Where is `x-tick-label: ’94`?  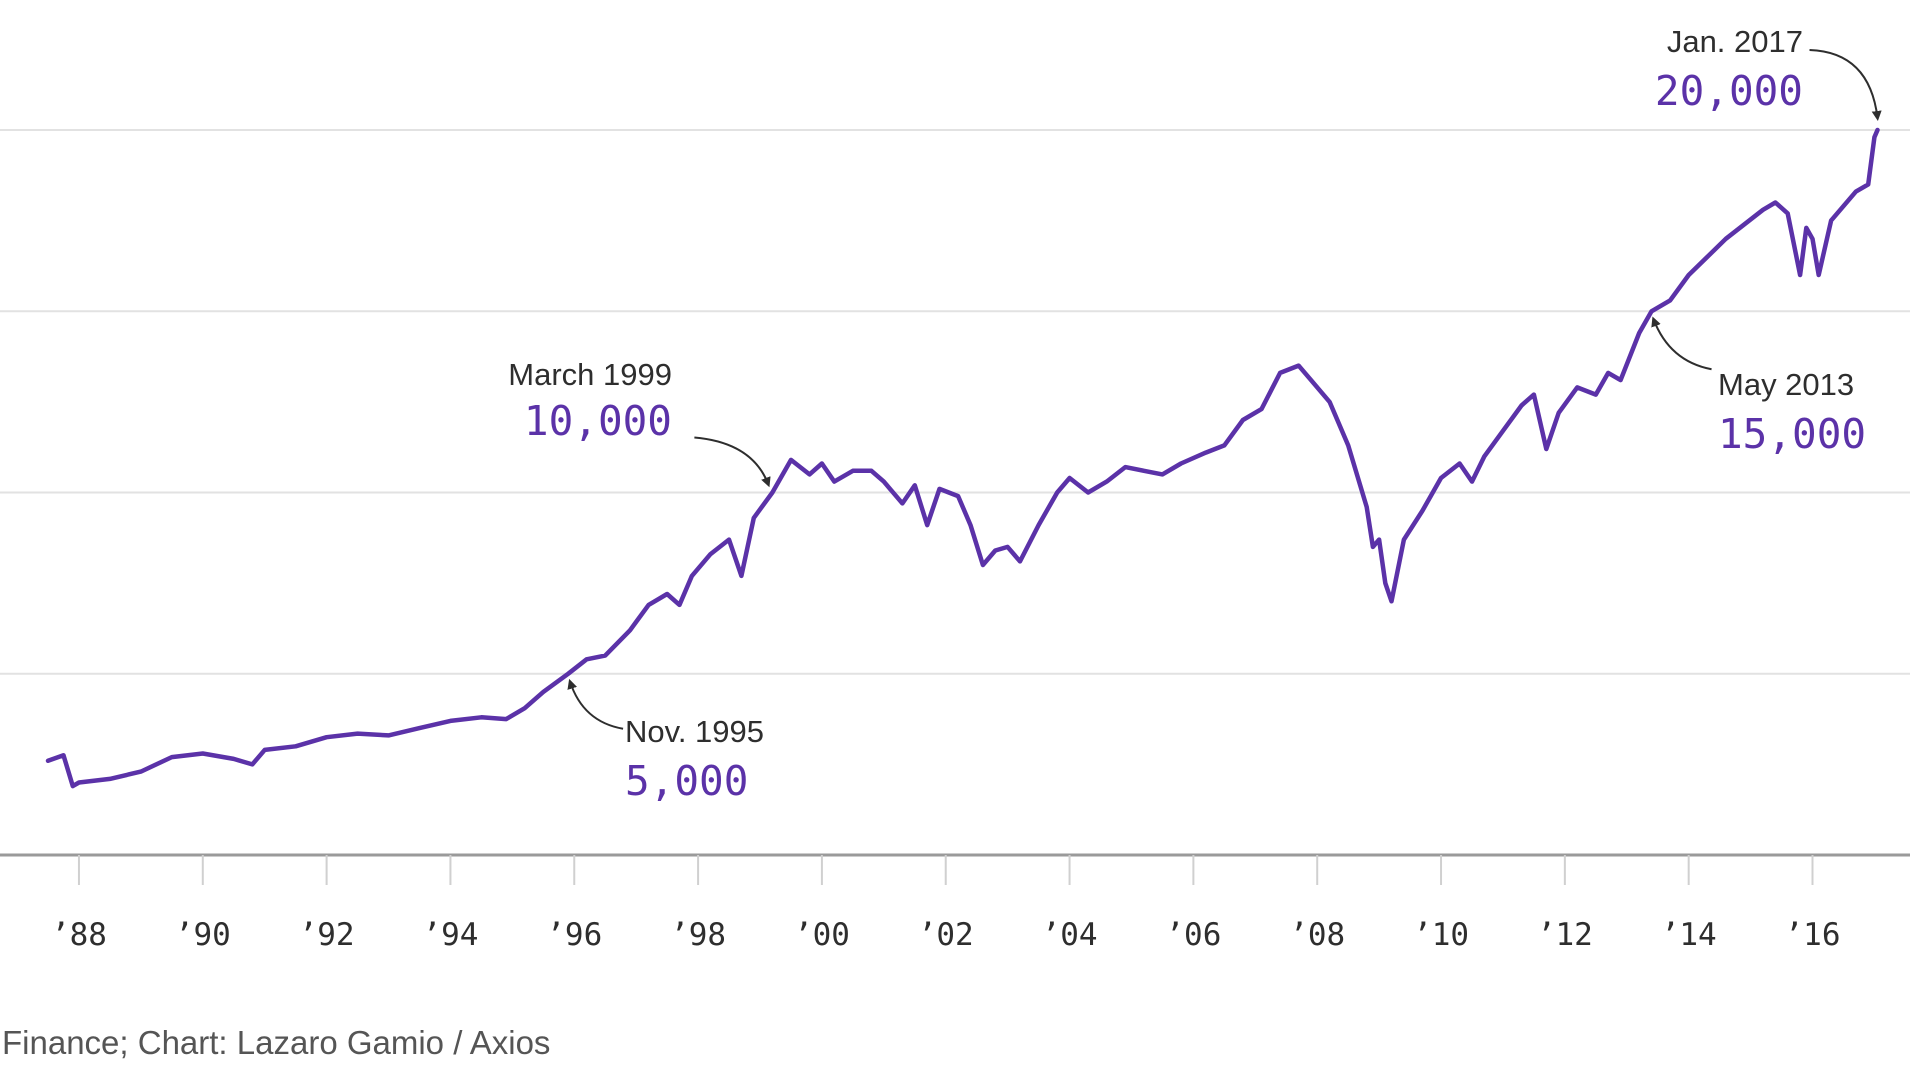
x-tick-label: ’94 is located at coordinates (450, 935).